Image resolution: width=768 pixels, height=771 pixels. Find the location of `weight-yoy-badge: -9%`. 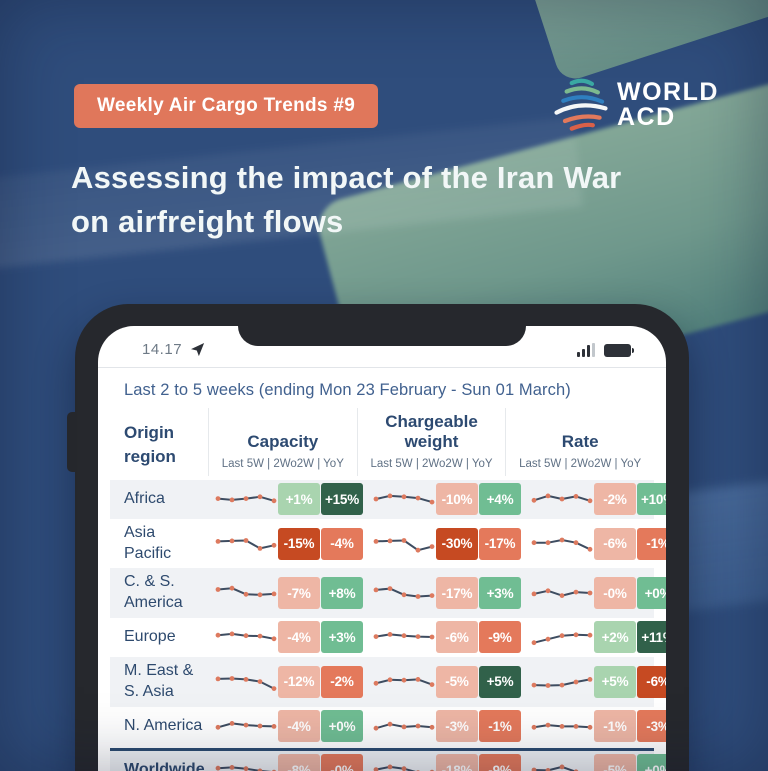

weight-yoy-badge: -9% is located at coordinates (500, 637).